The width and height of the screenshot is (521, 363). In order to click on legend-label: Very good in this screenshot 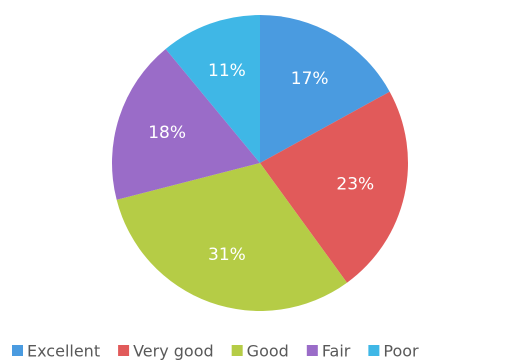, I will do `click(173, 351)`.